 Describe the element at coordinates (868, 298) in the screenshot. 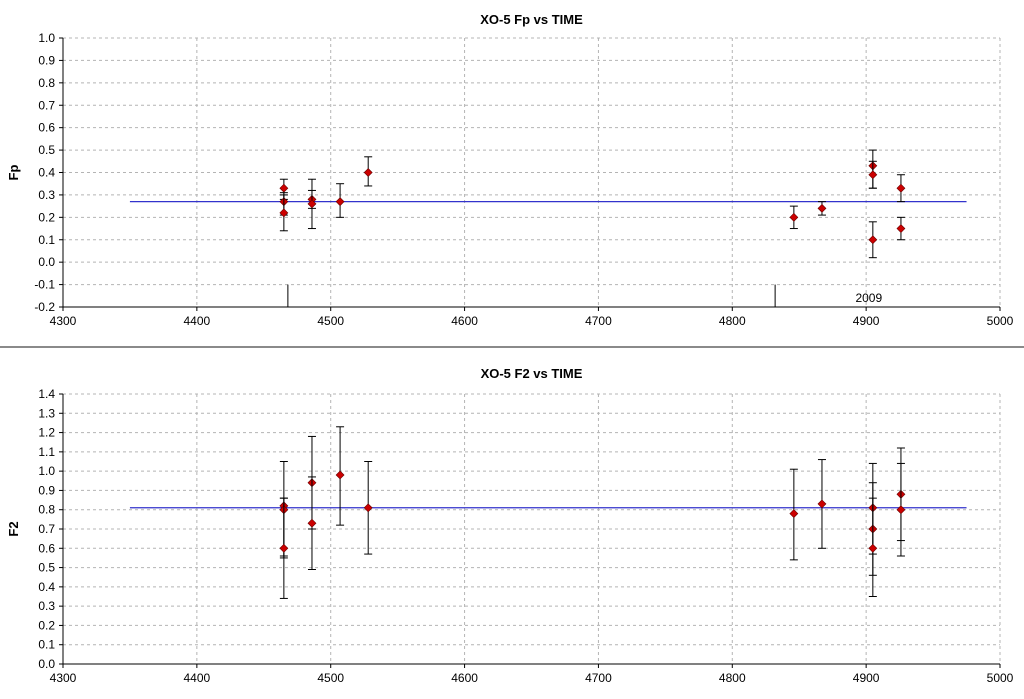

I see `year-annotation: 2009` at that location.